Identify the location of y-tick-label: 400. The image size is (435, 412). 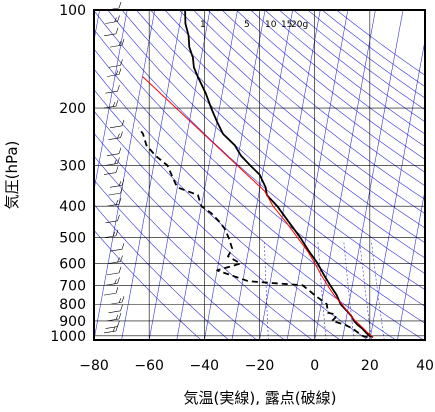
(72, 207).